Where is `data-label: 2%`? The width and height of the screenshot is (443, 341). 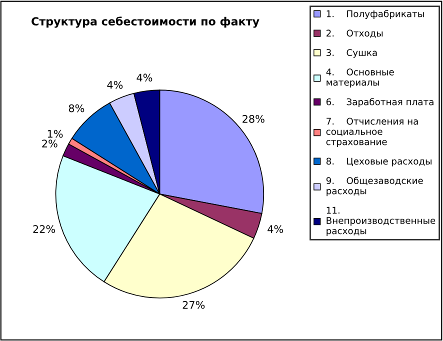 data-label: 2% is located at coordinates (50, 144).